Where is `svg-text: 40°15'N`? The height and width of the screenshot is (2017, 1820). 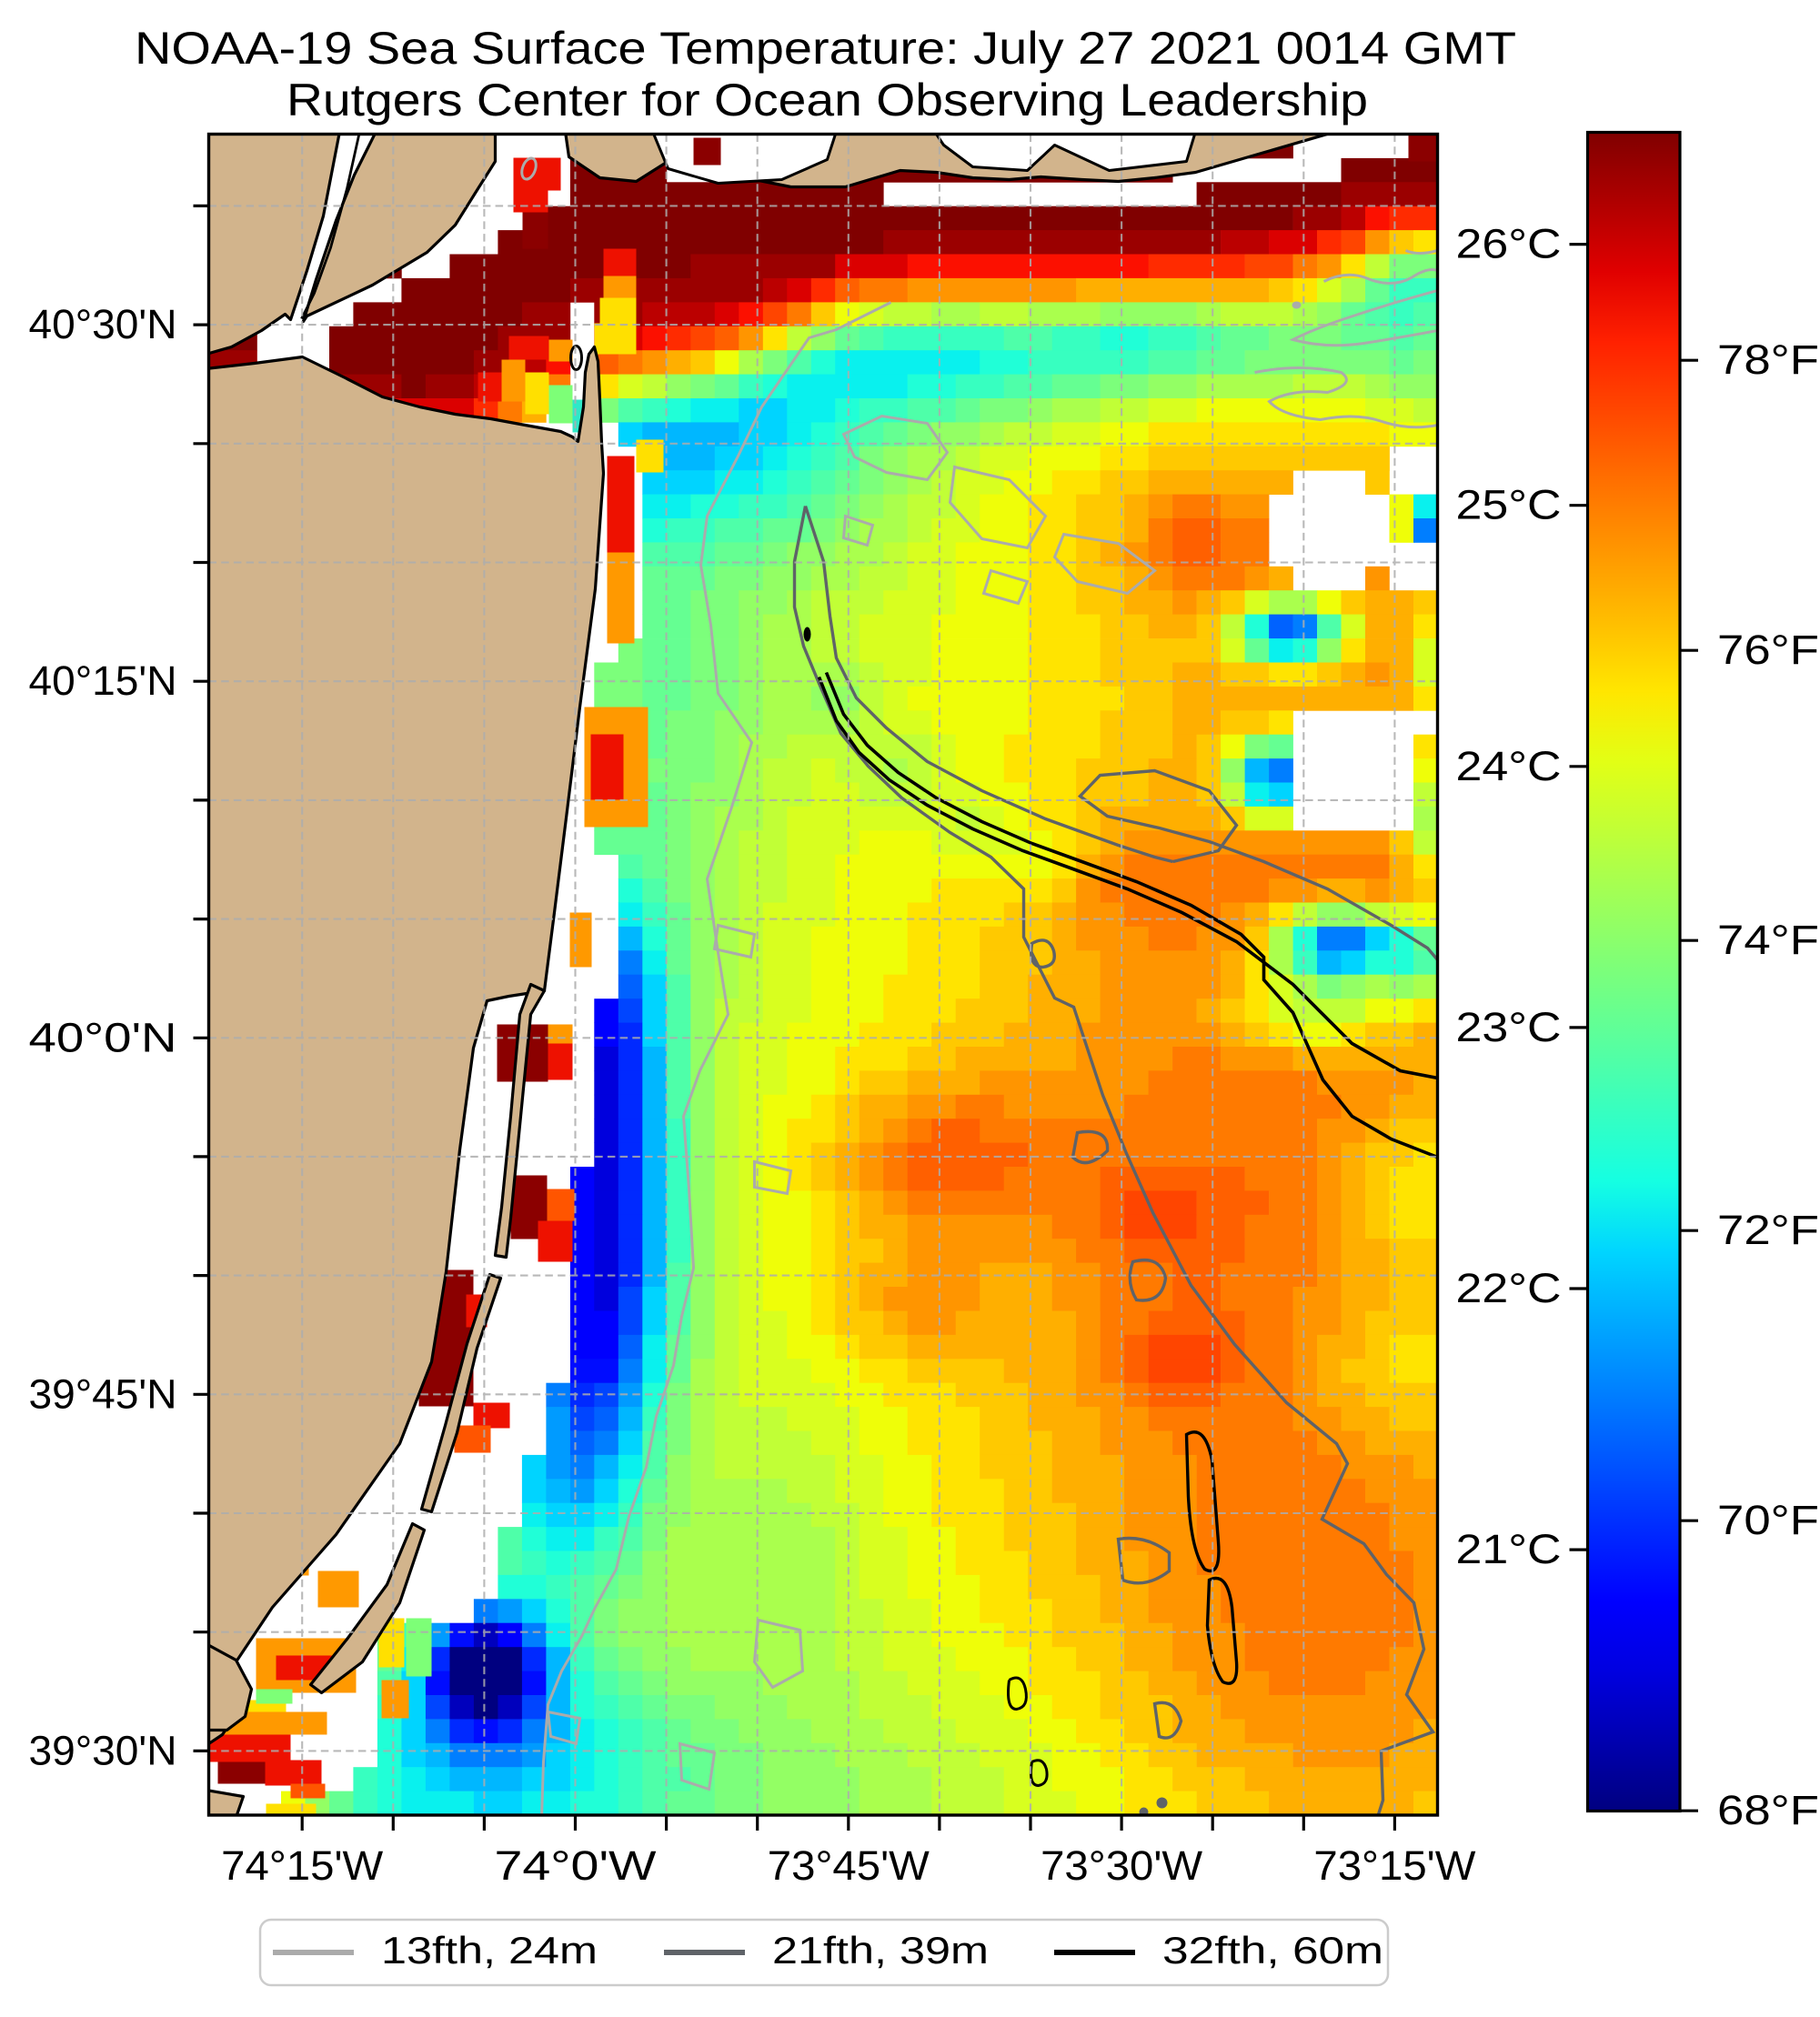
svg-text: 40°15'N is located at coordinates (103, 681).